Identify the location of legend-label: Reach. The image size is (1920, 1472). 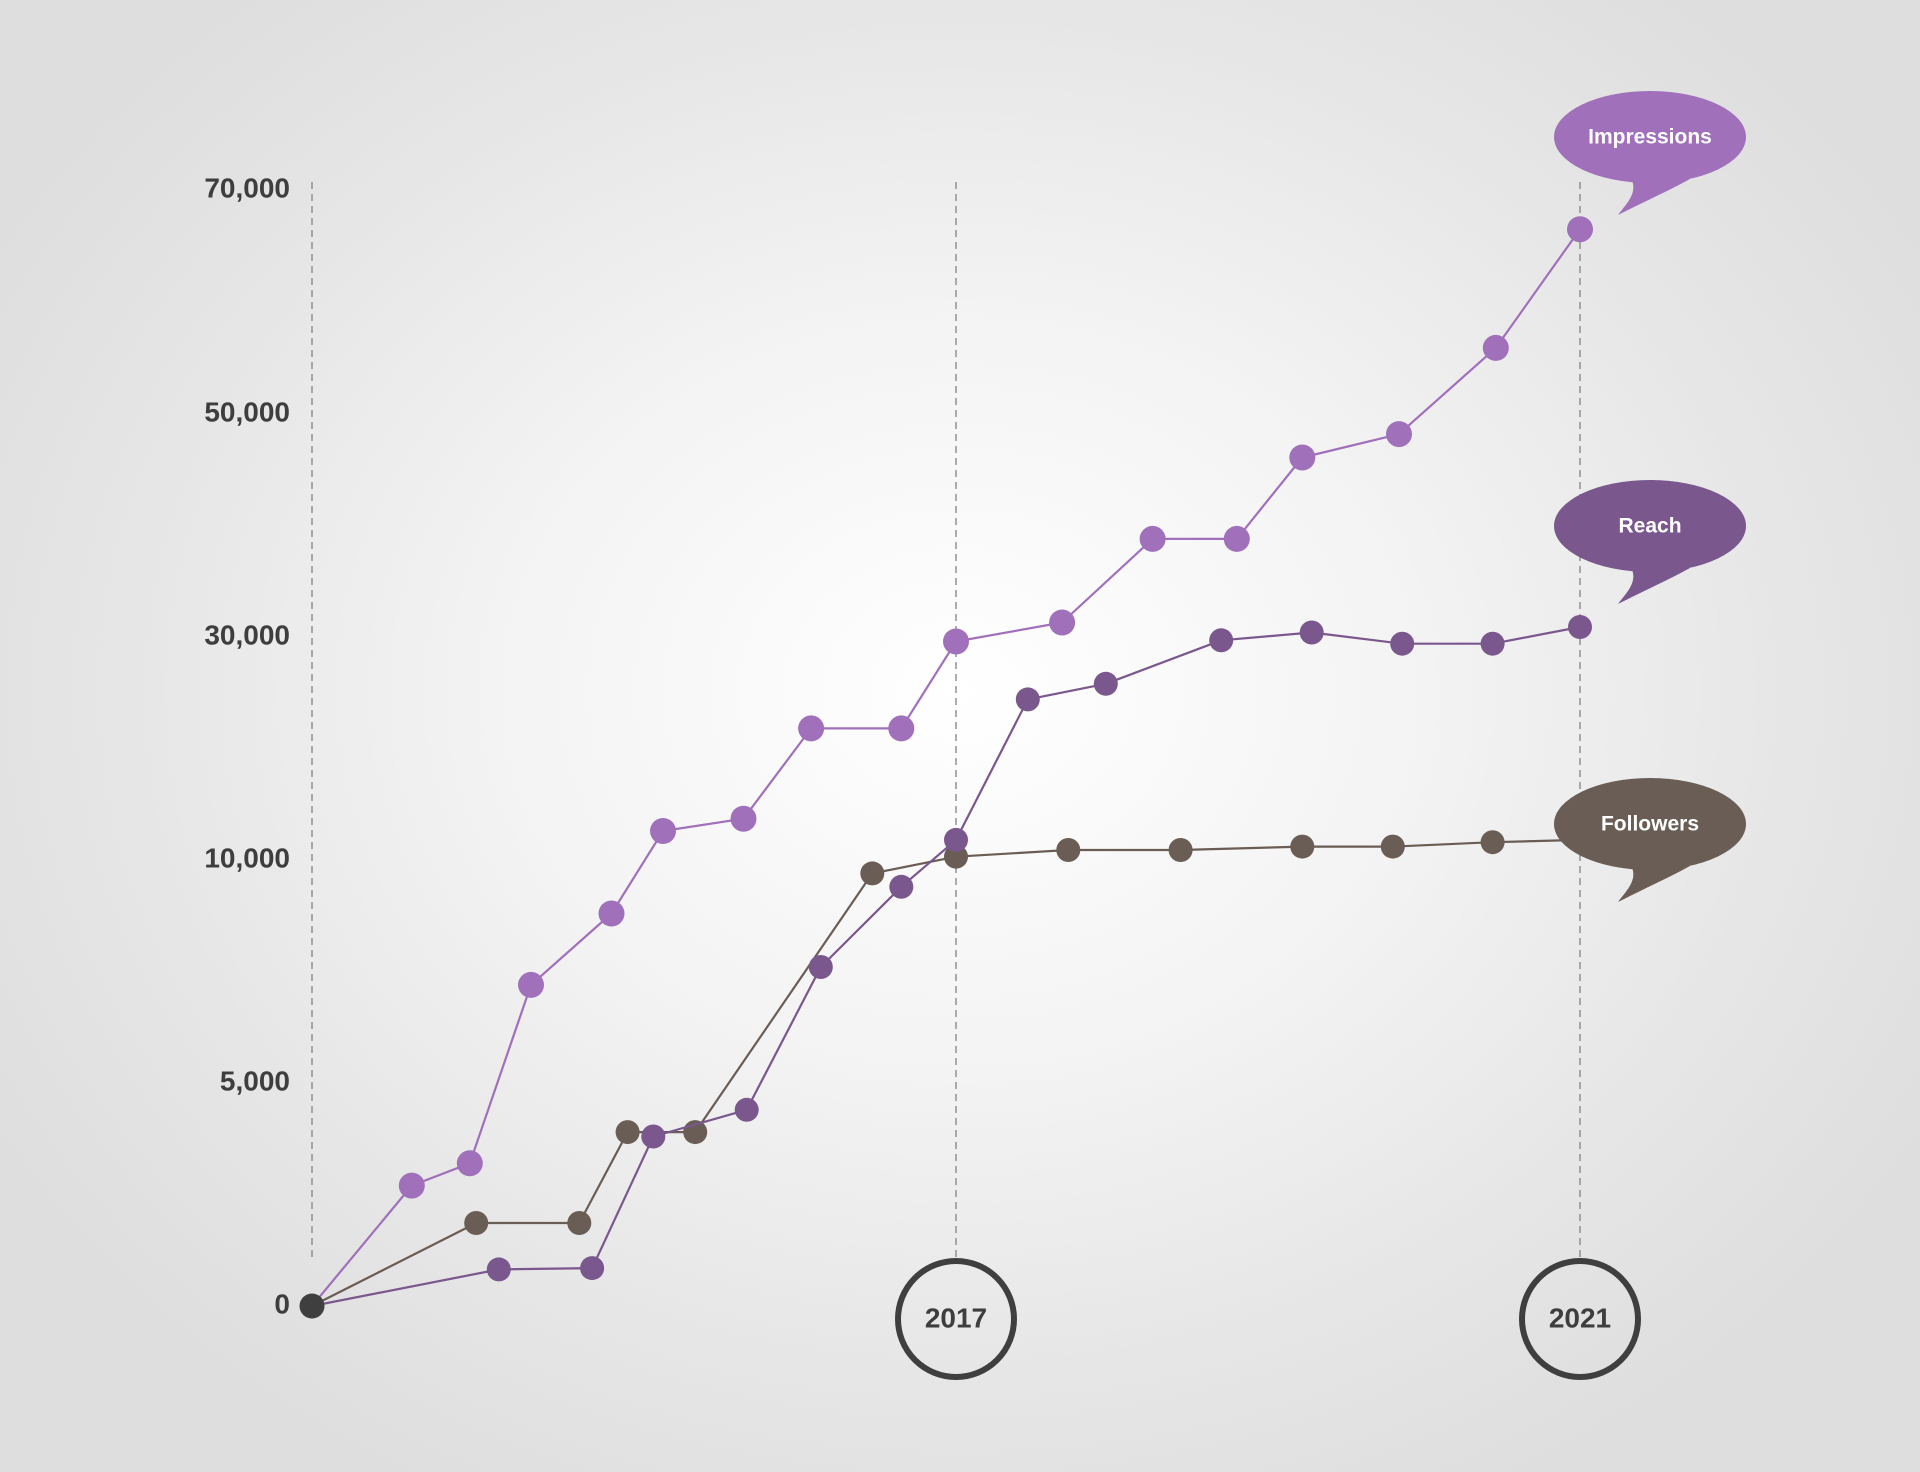
(1649, 526).